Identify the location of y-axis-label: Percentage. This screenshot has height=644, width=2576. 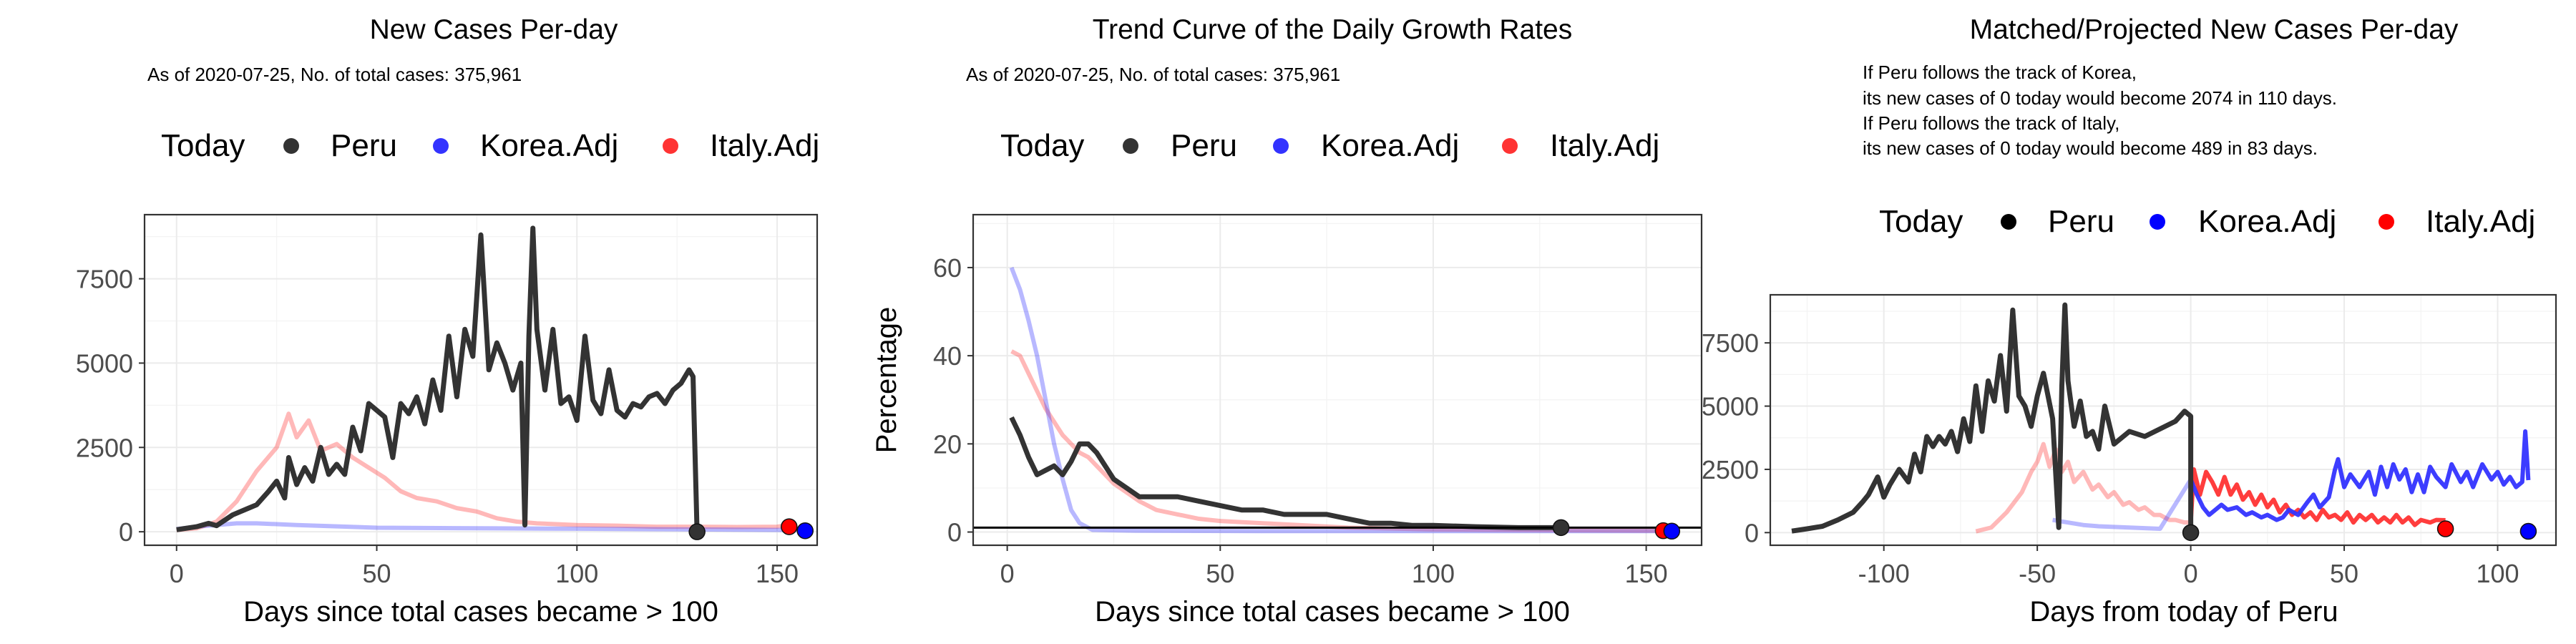
(886, 380).